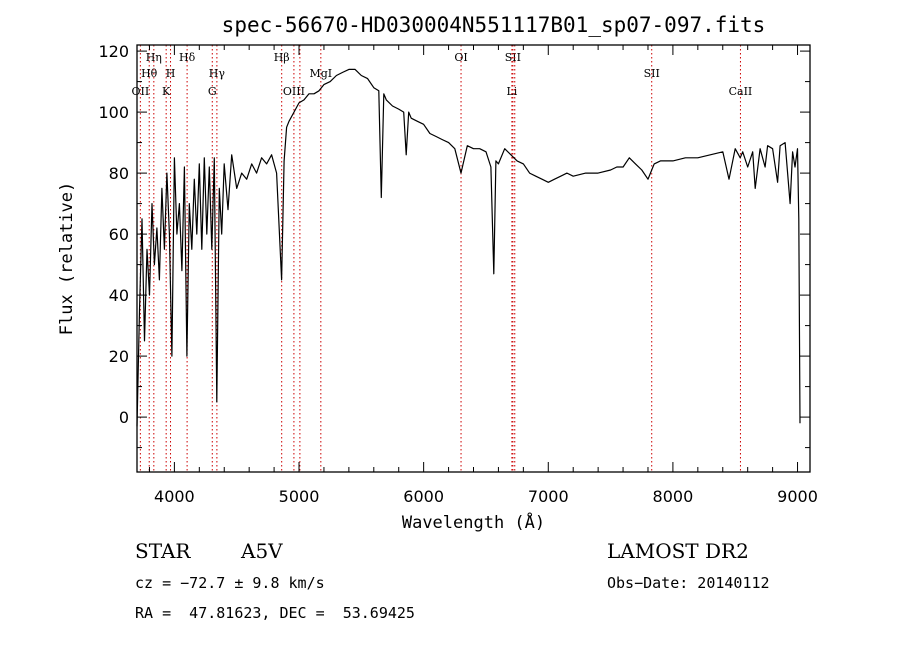  Describe the element at coordinates (171, 73) in the screenshot. I see `line-label-4: H` at that location.